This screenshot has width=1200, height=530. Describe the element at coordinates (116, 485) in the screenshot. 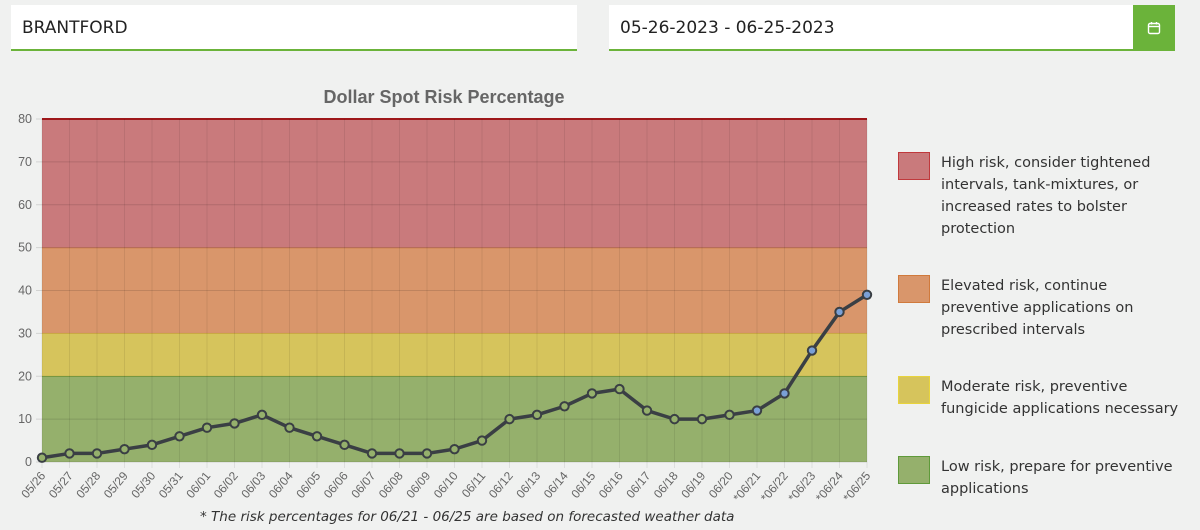

I see `x-tick-label-3: 05/29` at that location.